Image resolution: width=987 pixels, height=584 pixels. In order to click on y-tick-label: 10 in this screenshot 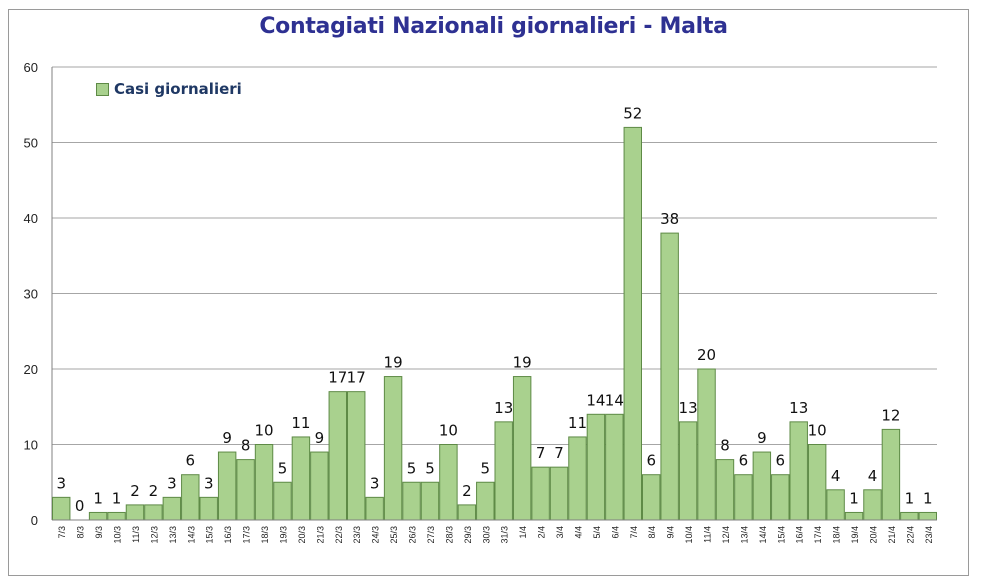, I will do `click(31, 445)`.